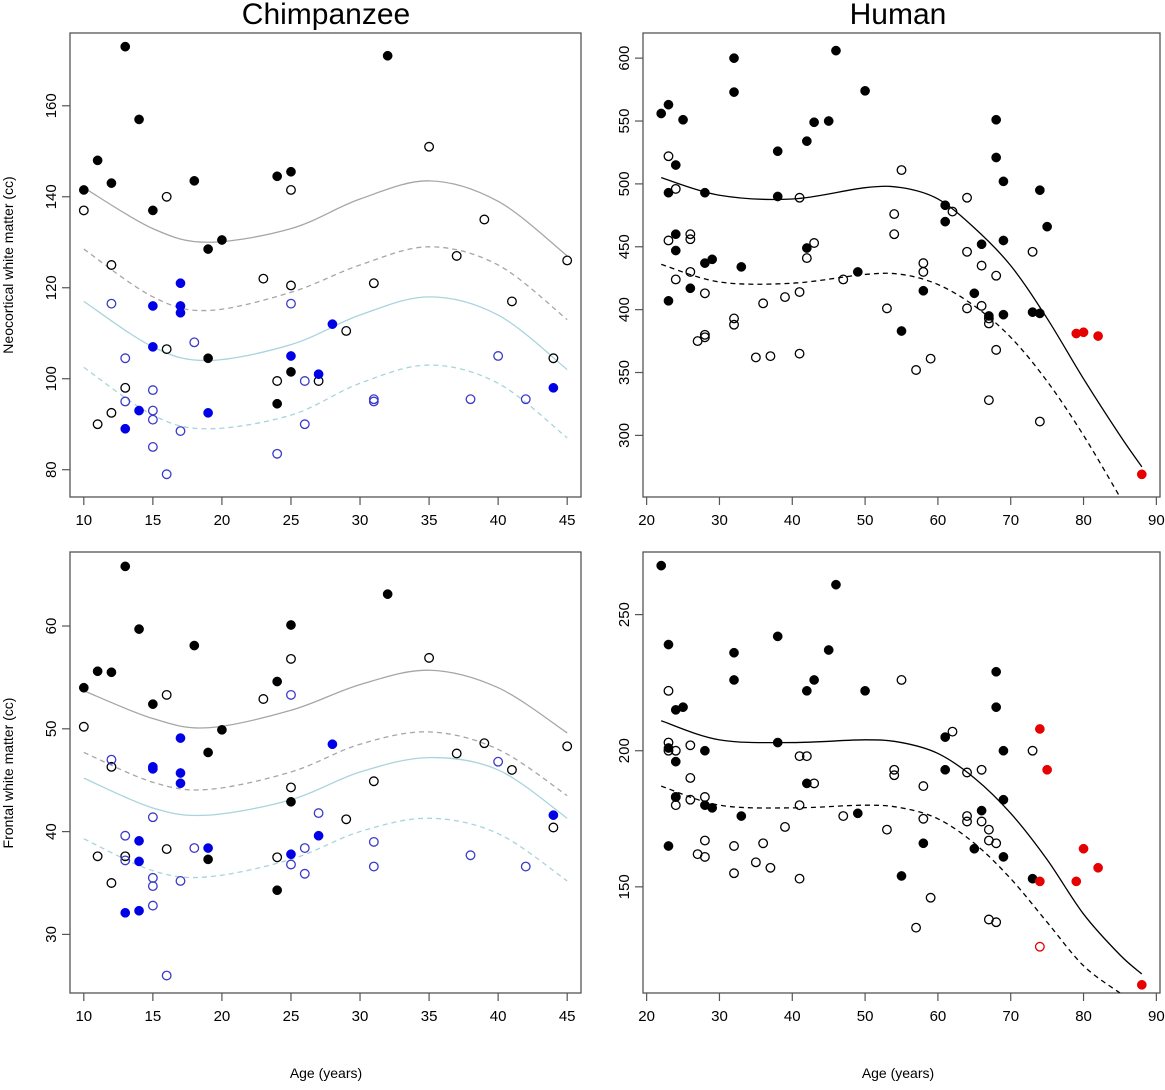 Image resolution: width=1165 pixels, height=1090 pixels. I want to click on y-tick-label: 50, so click(51, 728).